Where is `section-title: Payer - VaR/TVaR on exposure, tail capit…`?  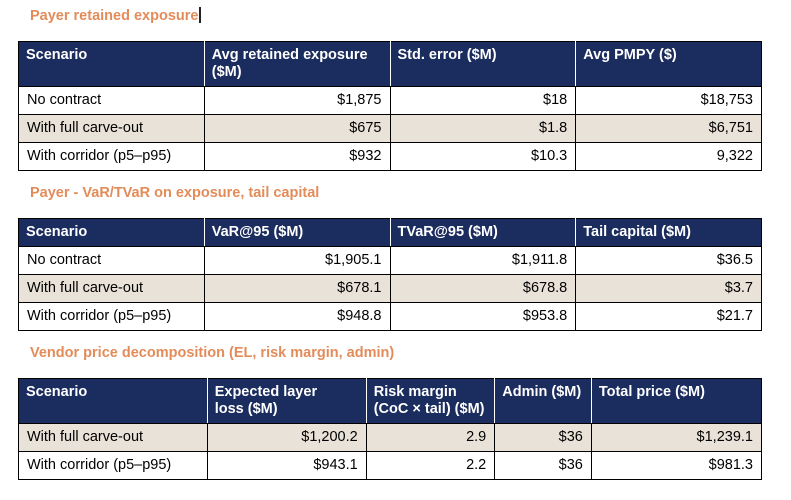
section-title: Payer - VaR/TVaR on exposure, tail capit… is located at coordinates (398, 193).